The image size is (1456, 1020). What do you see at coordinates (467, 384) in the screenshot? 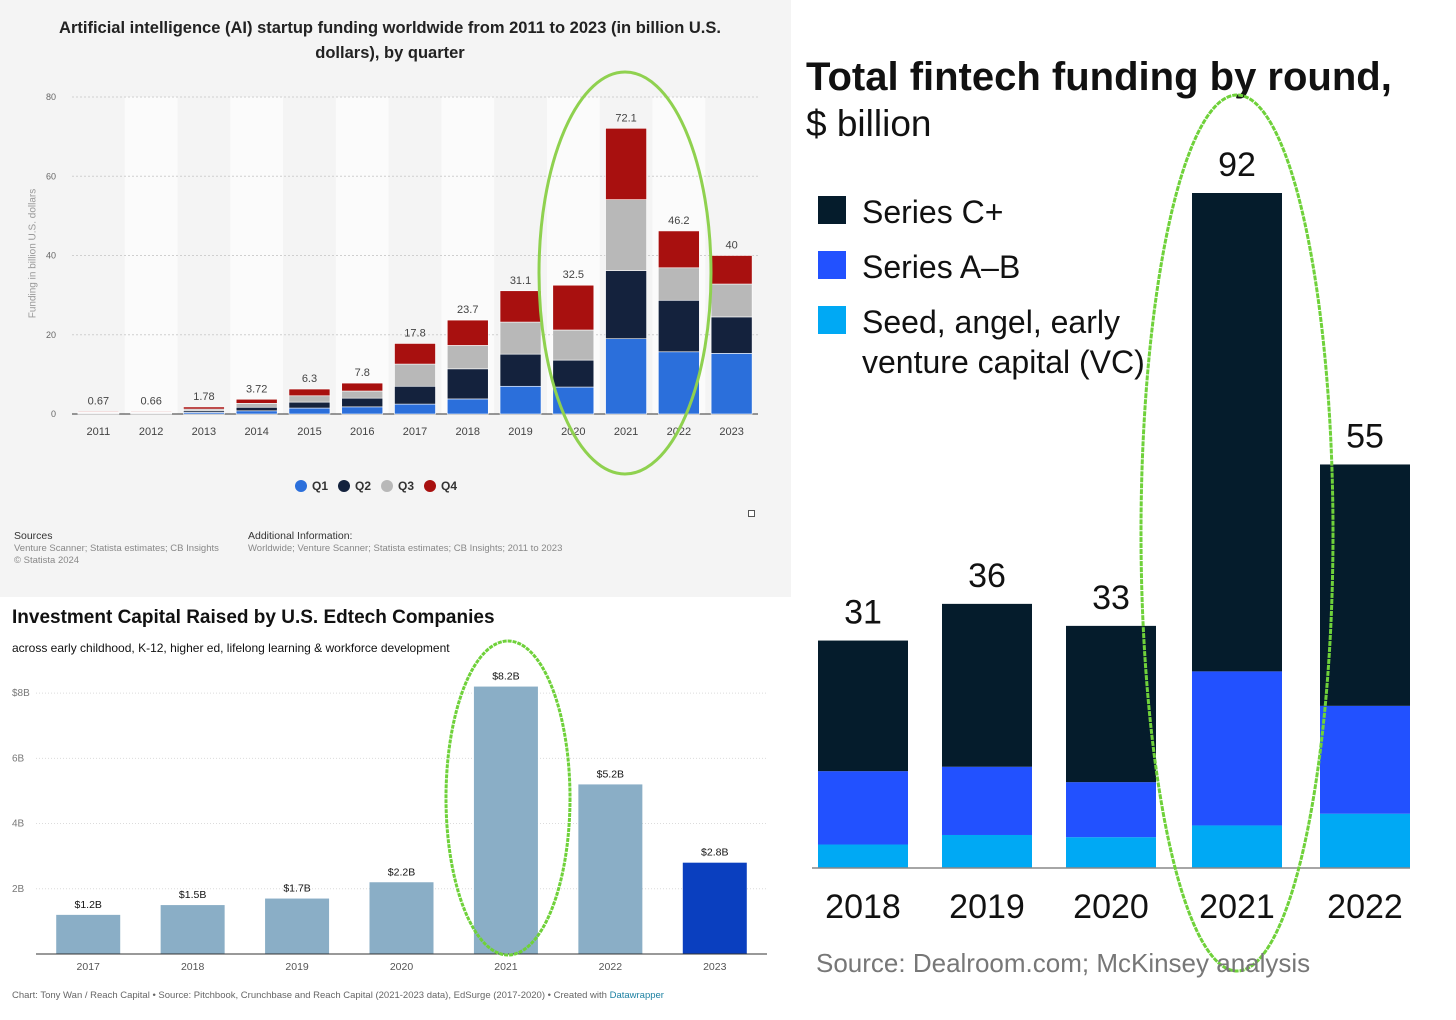
I see `bar-q2-2018` at bounding box center [467, 384].